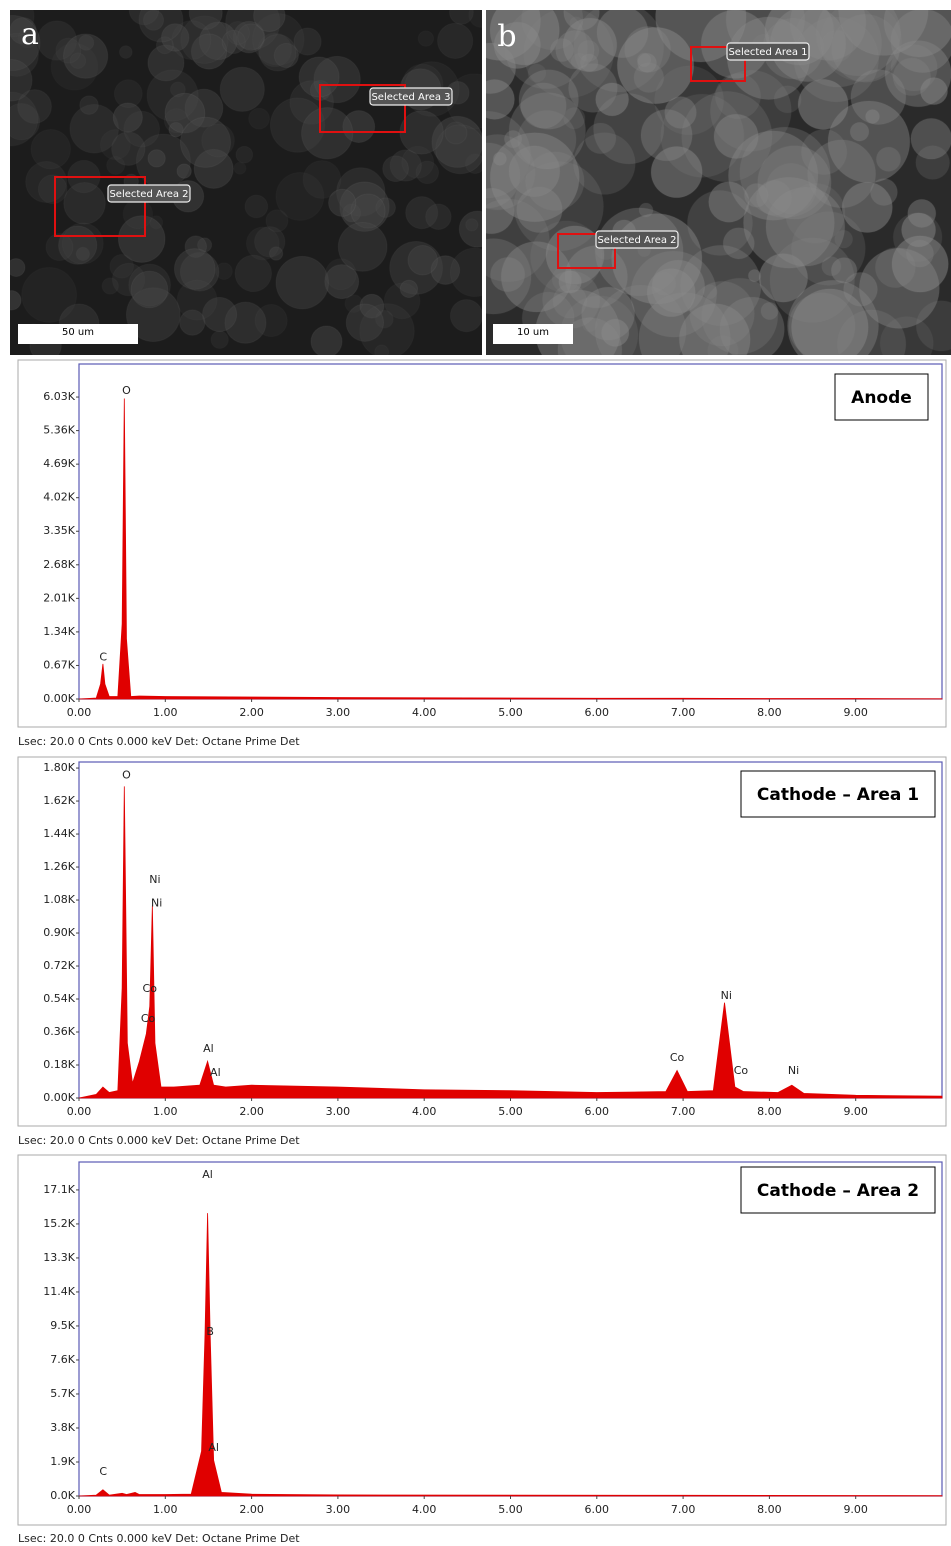 This screenshot has height=1546, width=951. Describe the element at coordinates (59, 899) in the screenshot. I see `y-tick-label: 1.08K` at that location.